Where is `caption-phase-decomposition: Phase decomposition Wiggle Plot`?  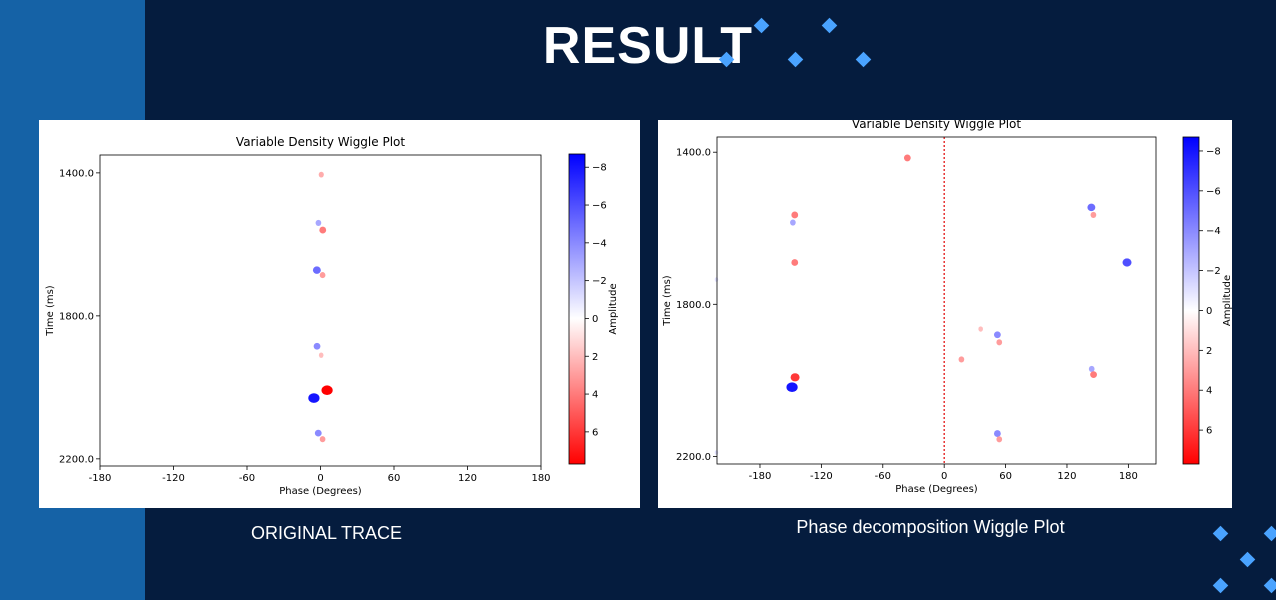 caption-phase-decomposition: Phase decomposition Wiggle Plot is located at coordinates (930, 527).